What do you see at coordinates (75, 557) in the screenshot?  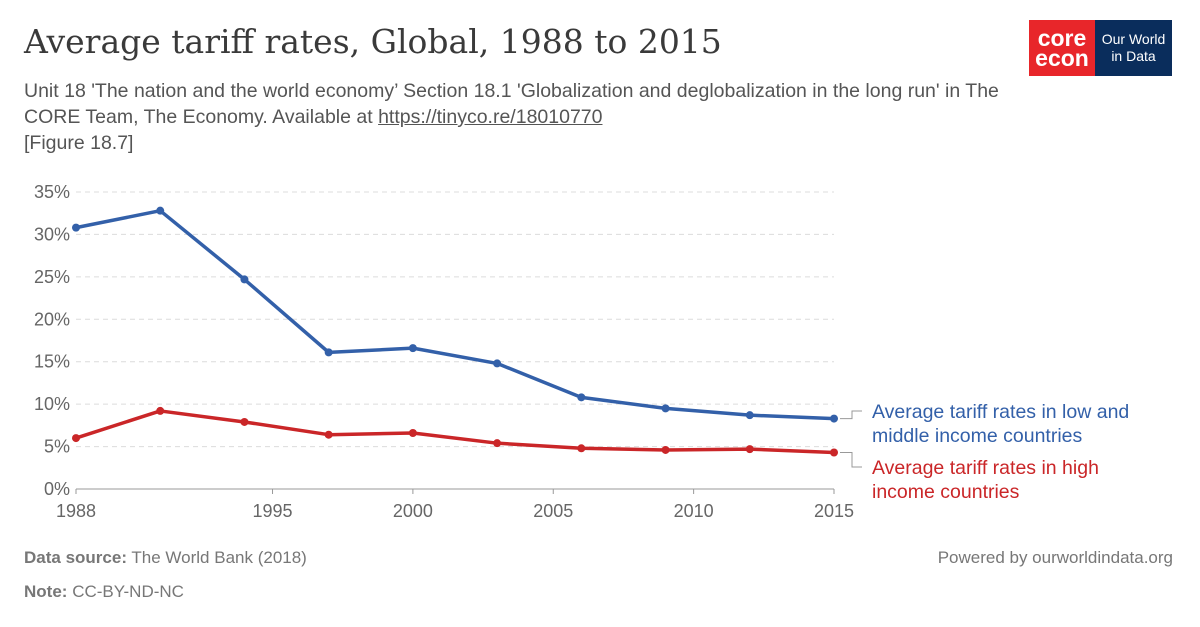 I see `source-label: Data source:` at bounding box center [75, 557].